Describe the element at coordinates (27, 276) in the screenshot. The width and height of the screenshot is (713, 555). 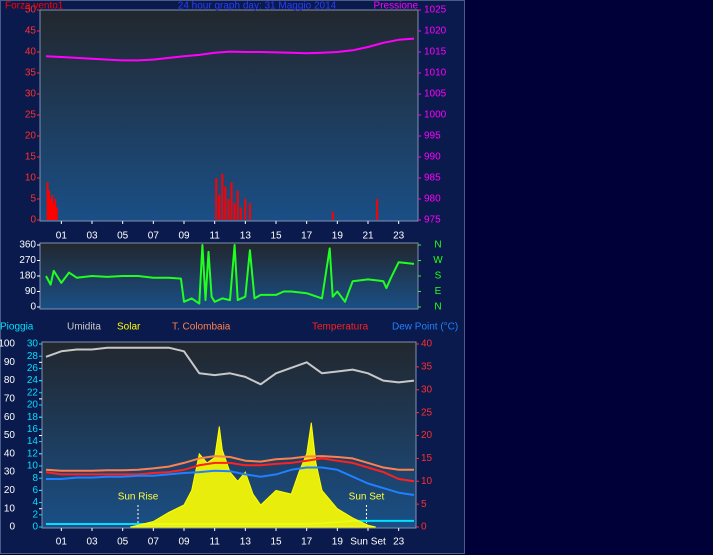
I see `y-tick-label: 180` at that location.